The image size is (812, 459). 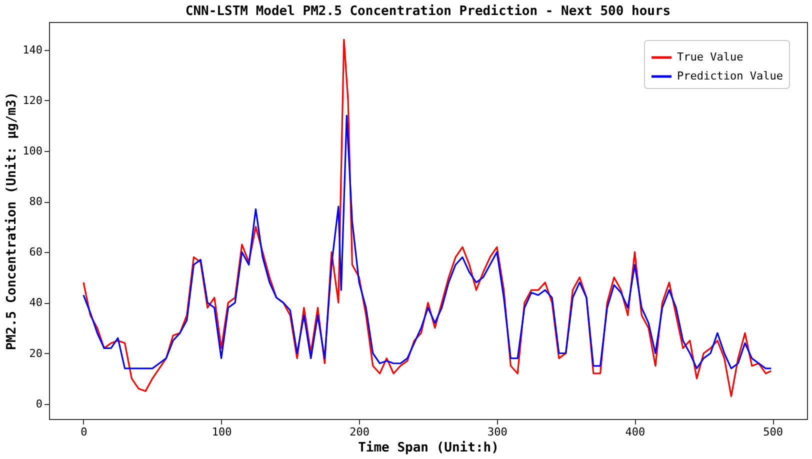 I want to click on x-tick-label: 200, so click(x=360, y=432).